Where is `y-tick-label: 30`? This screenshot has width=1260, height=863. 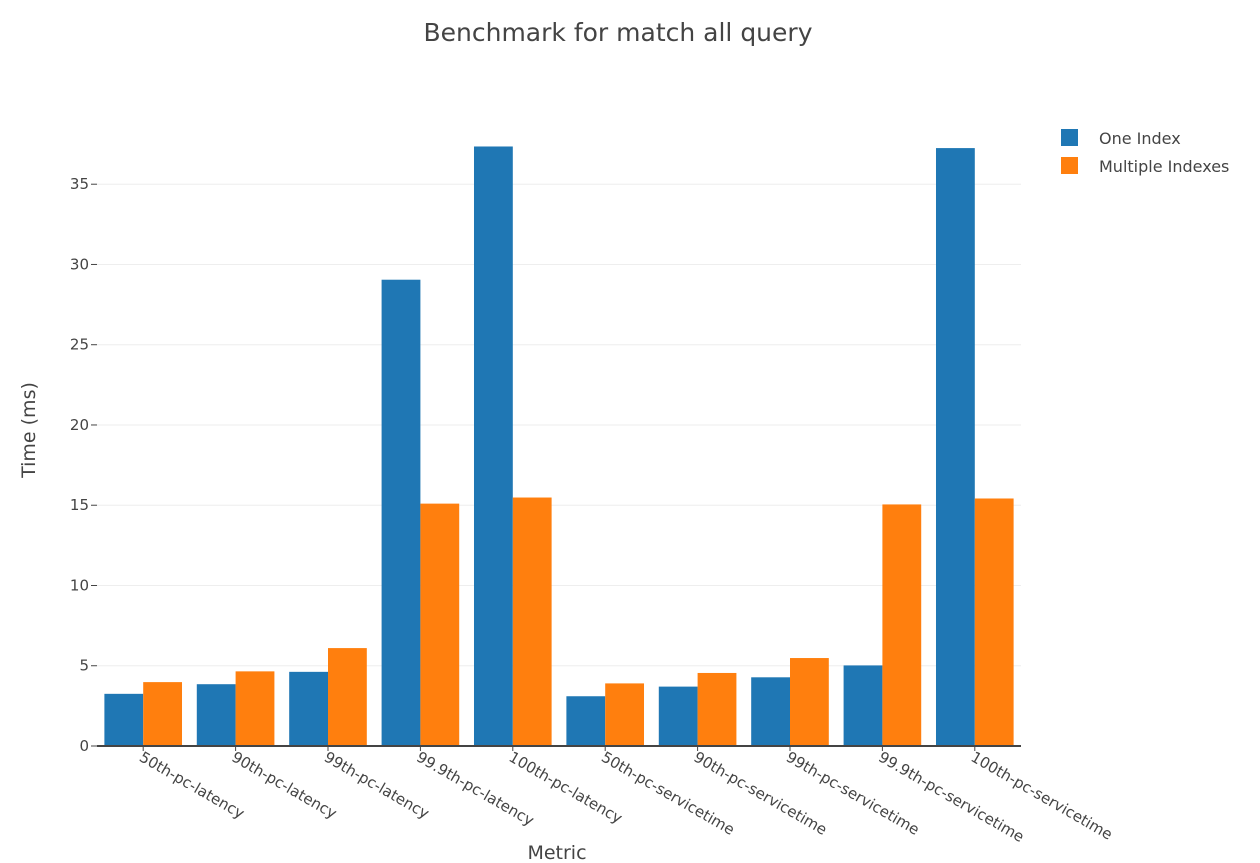
y-tick-label: 30 is located at coordinates (79, 264).